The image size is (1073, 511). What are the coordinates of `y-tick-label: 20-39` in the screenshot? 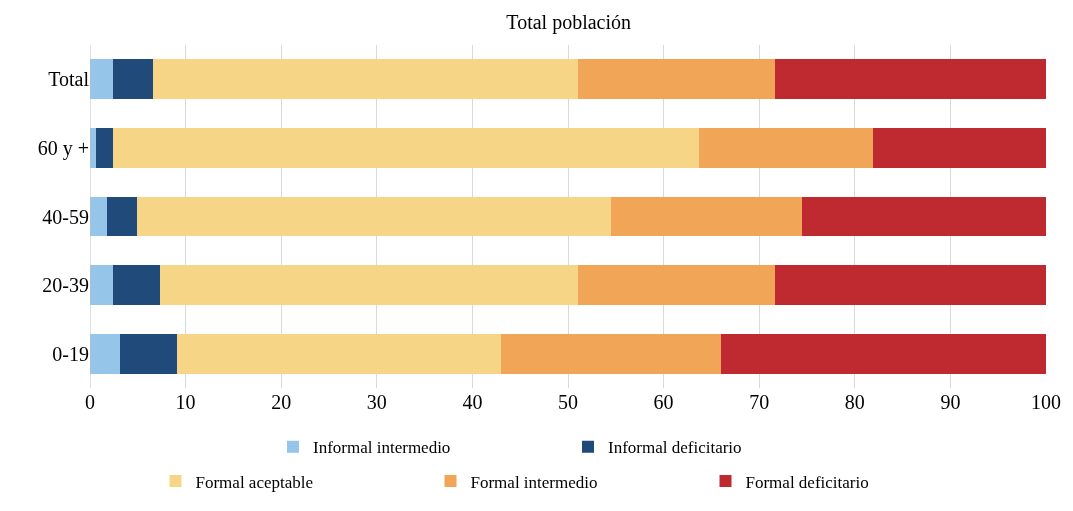 It's located at (65, 285).